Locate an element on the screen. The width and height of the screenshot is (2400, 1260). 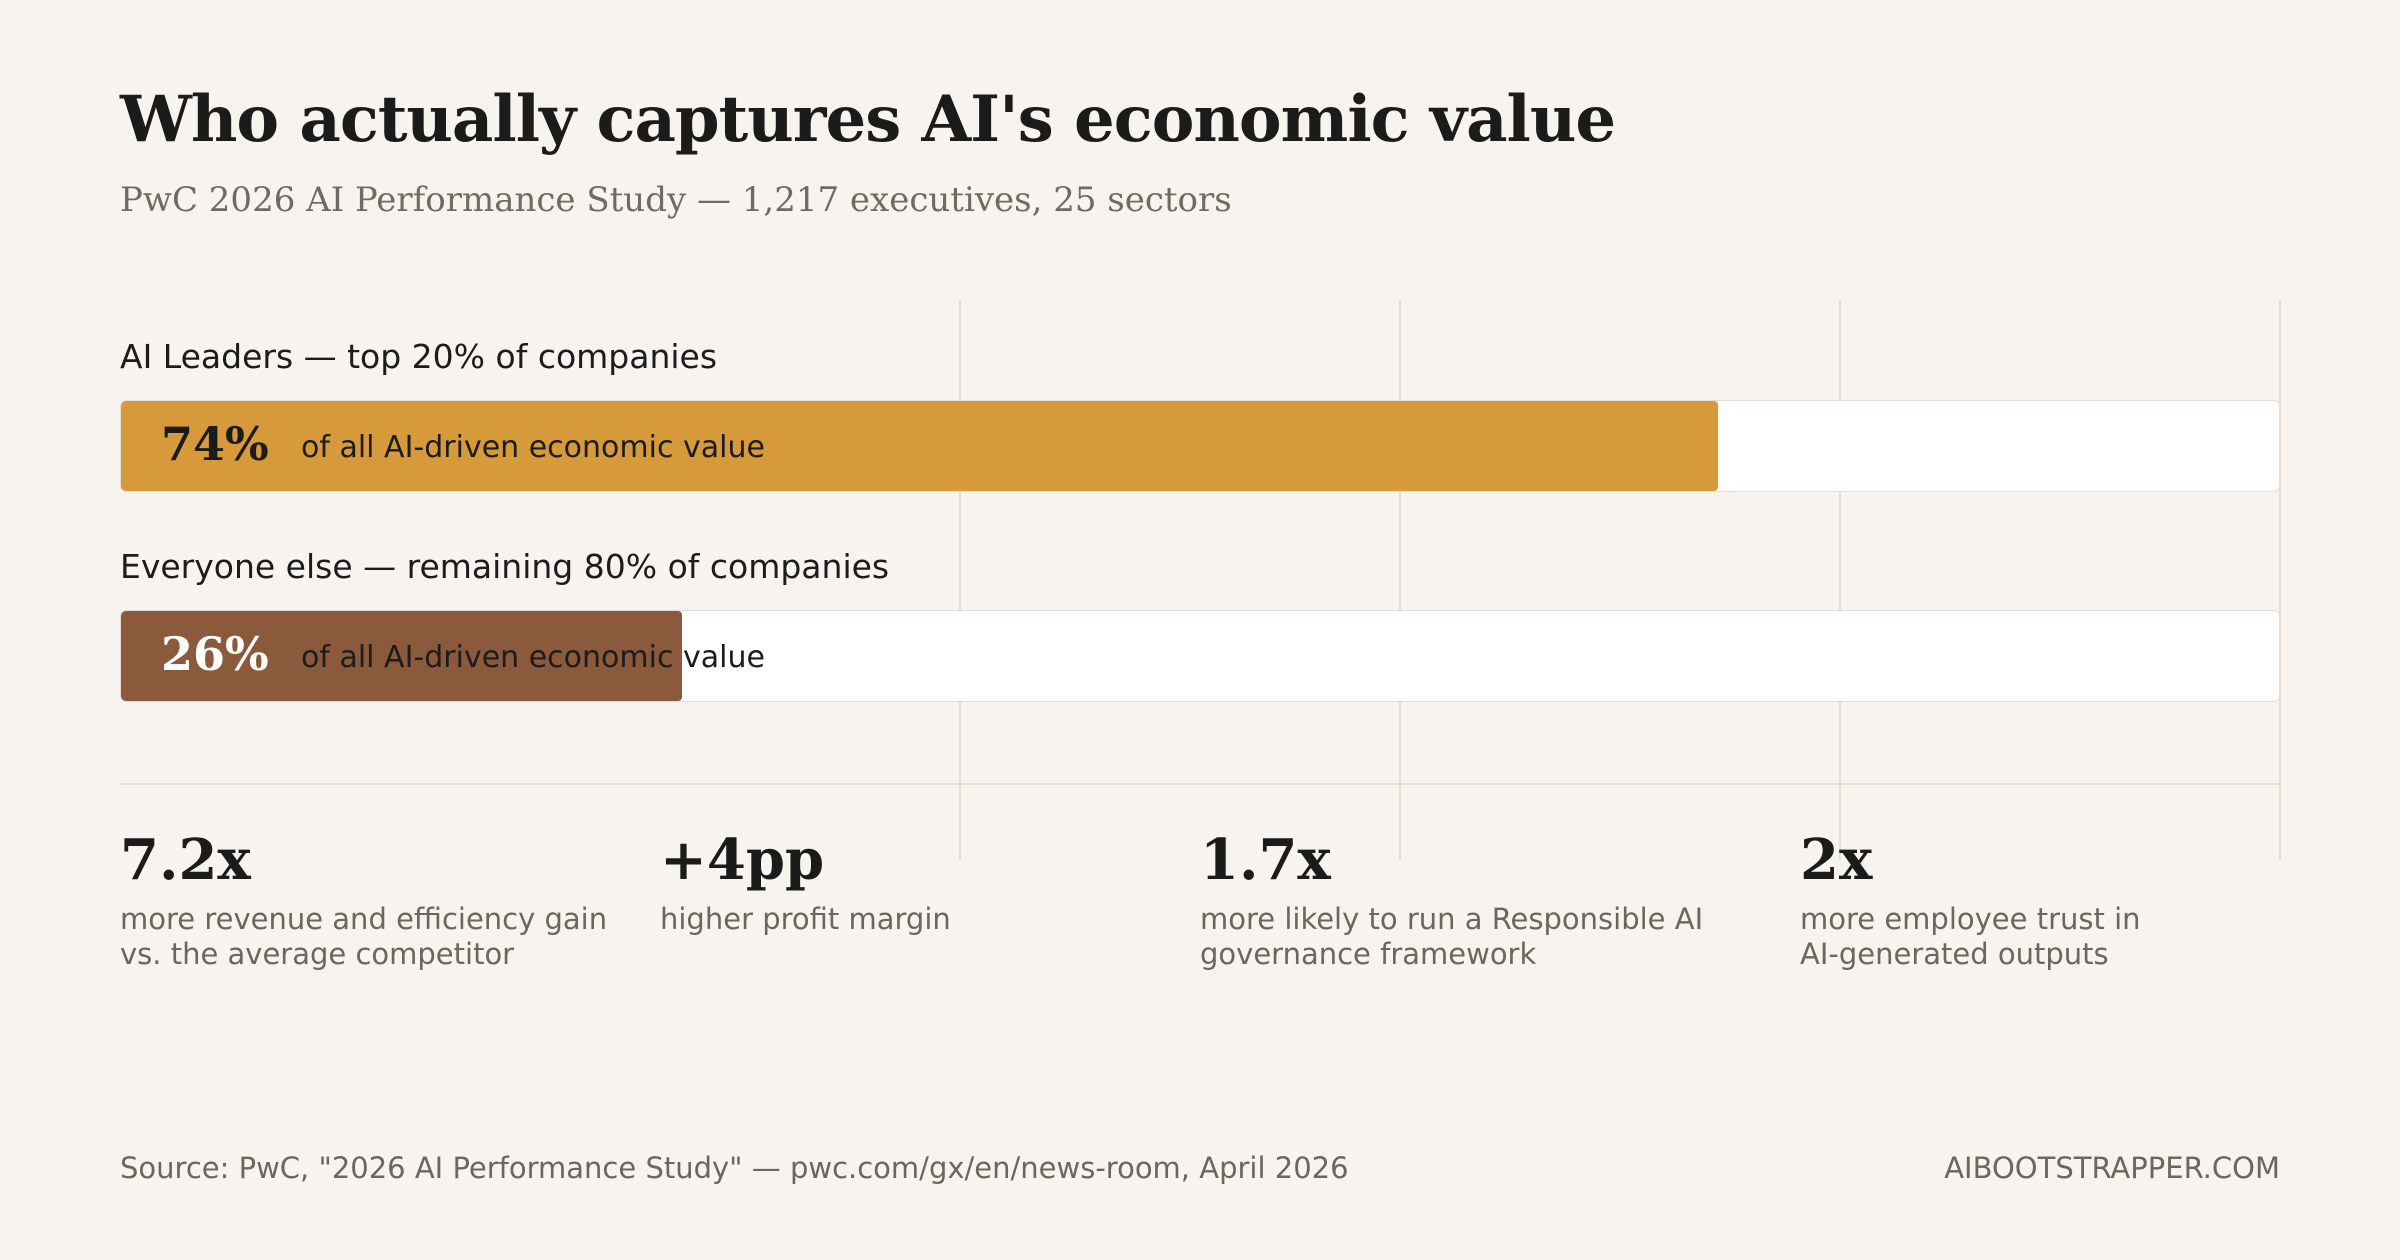
bar-value-others: 26% is located at coordinates (215, 654).